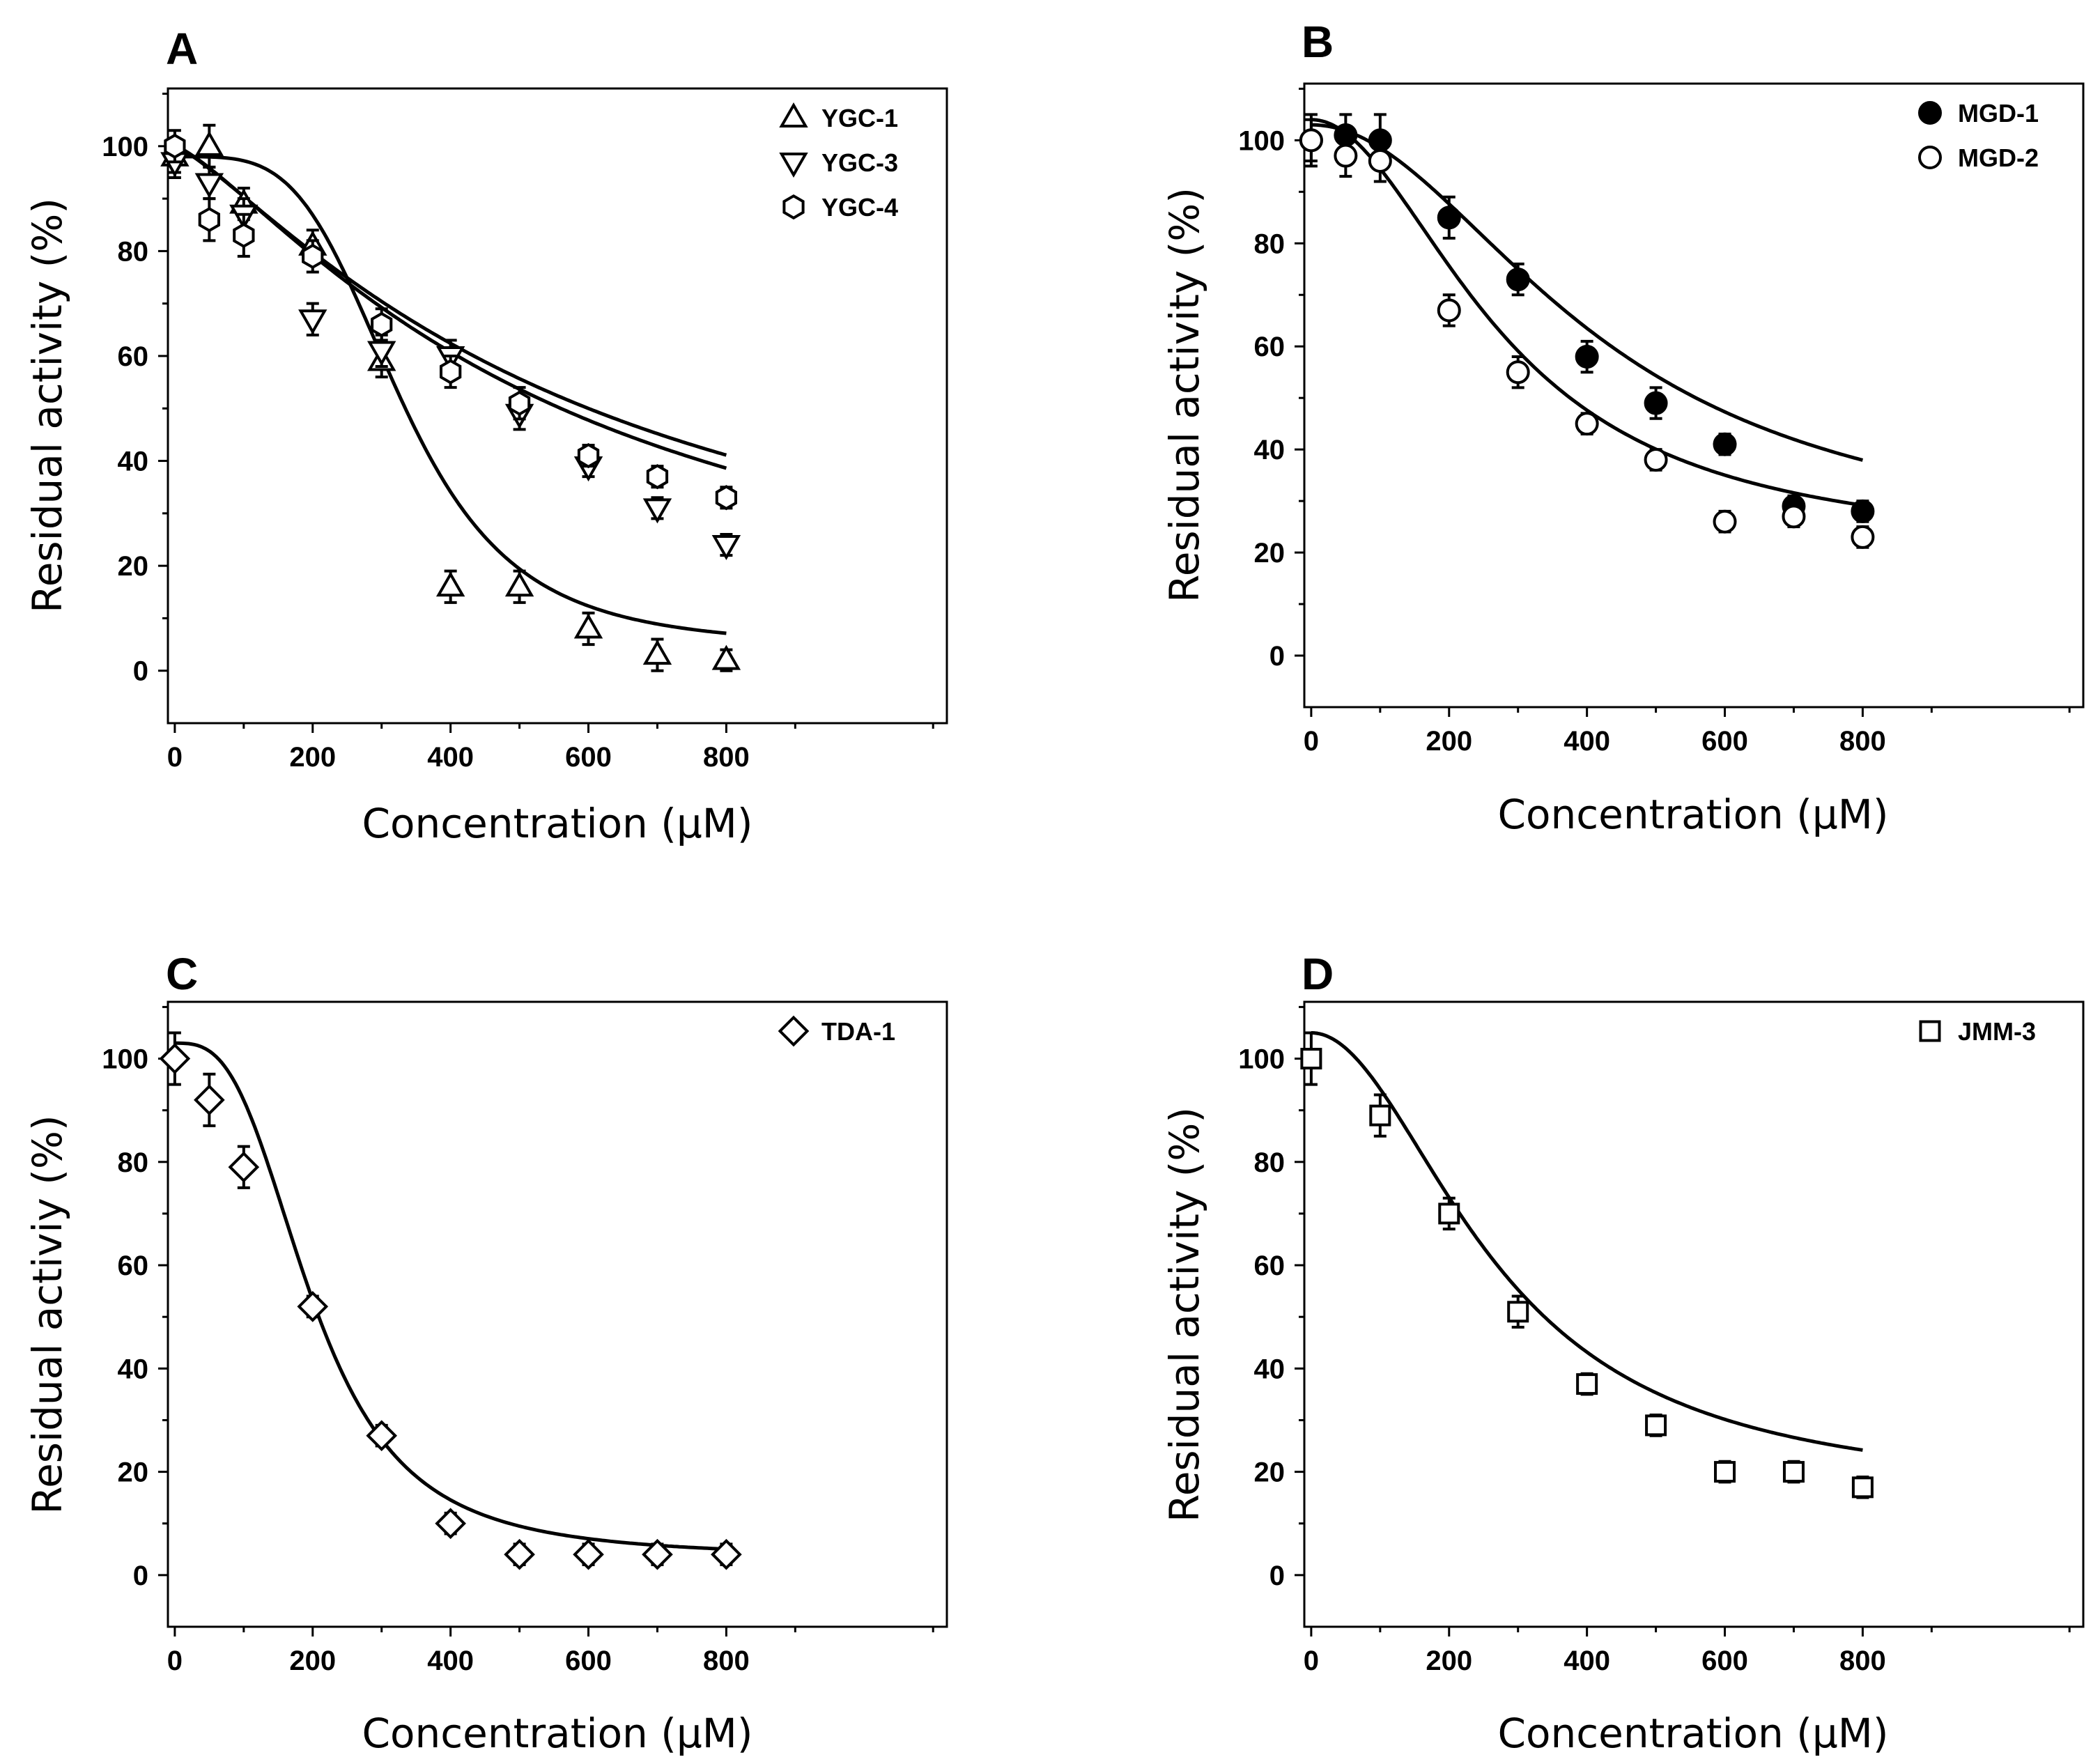  Describe the element at coordinates (1998, 158) in the screenshot. I see `legend-label-mgd-2: MGD-2` at that location.